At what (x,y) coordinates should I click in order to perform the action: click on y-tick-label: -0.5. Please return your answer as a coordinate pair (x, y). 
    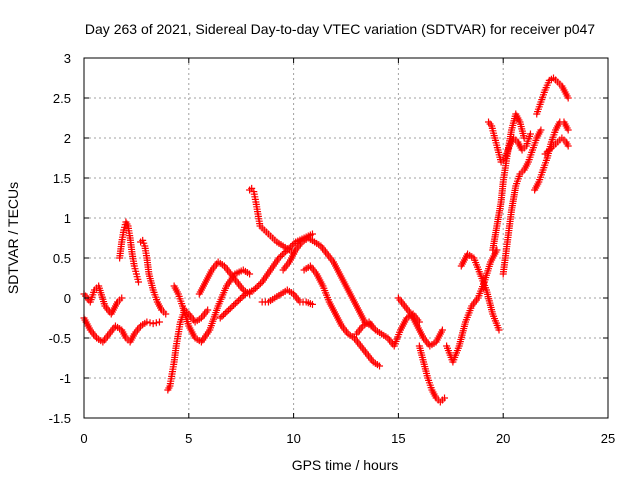
    Looking at the image, I should click on (60, 338).